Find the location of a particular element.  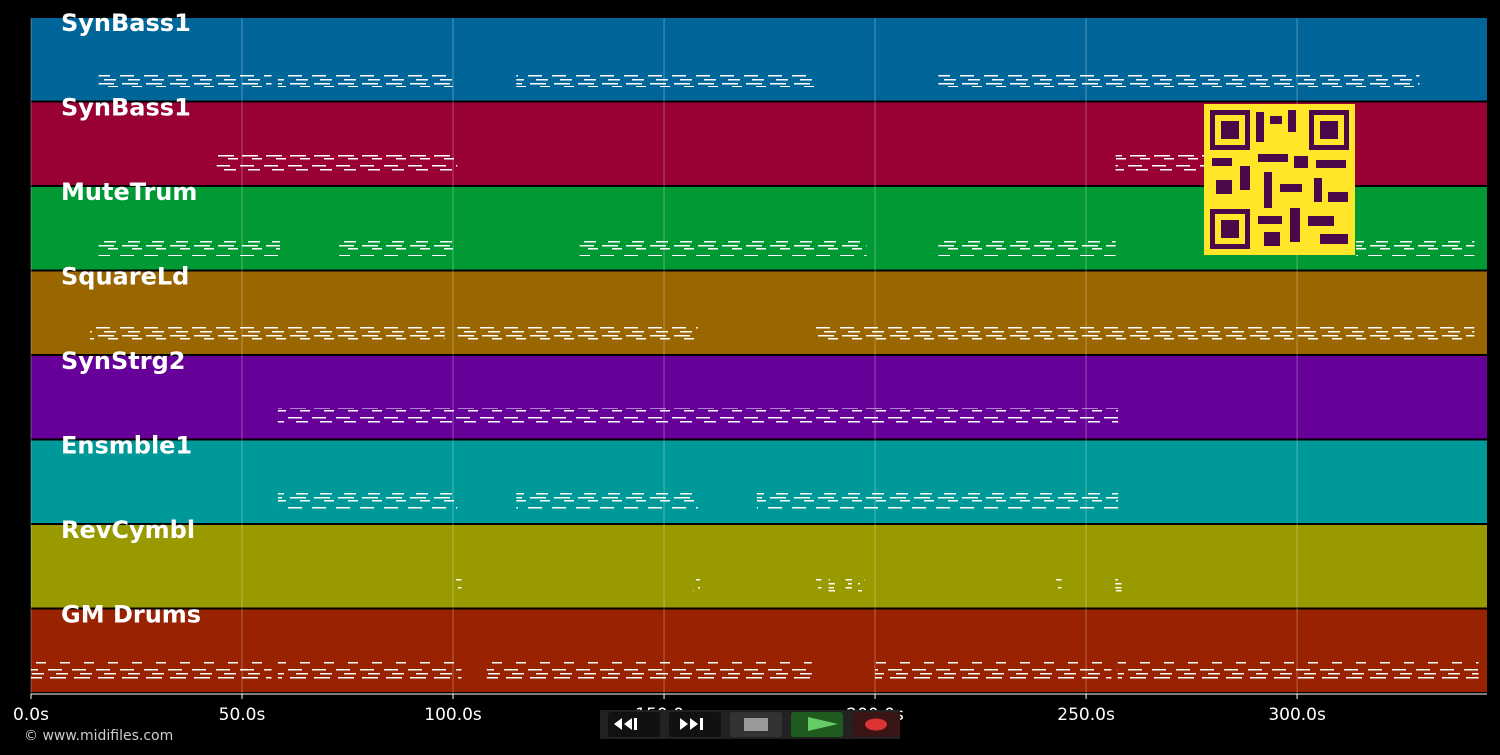

track-name: MuteTrum is located at coordinates (129, 192).